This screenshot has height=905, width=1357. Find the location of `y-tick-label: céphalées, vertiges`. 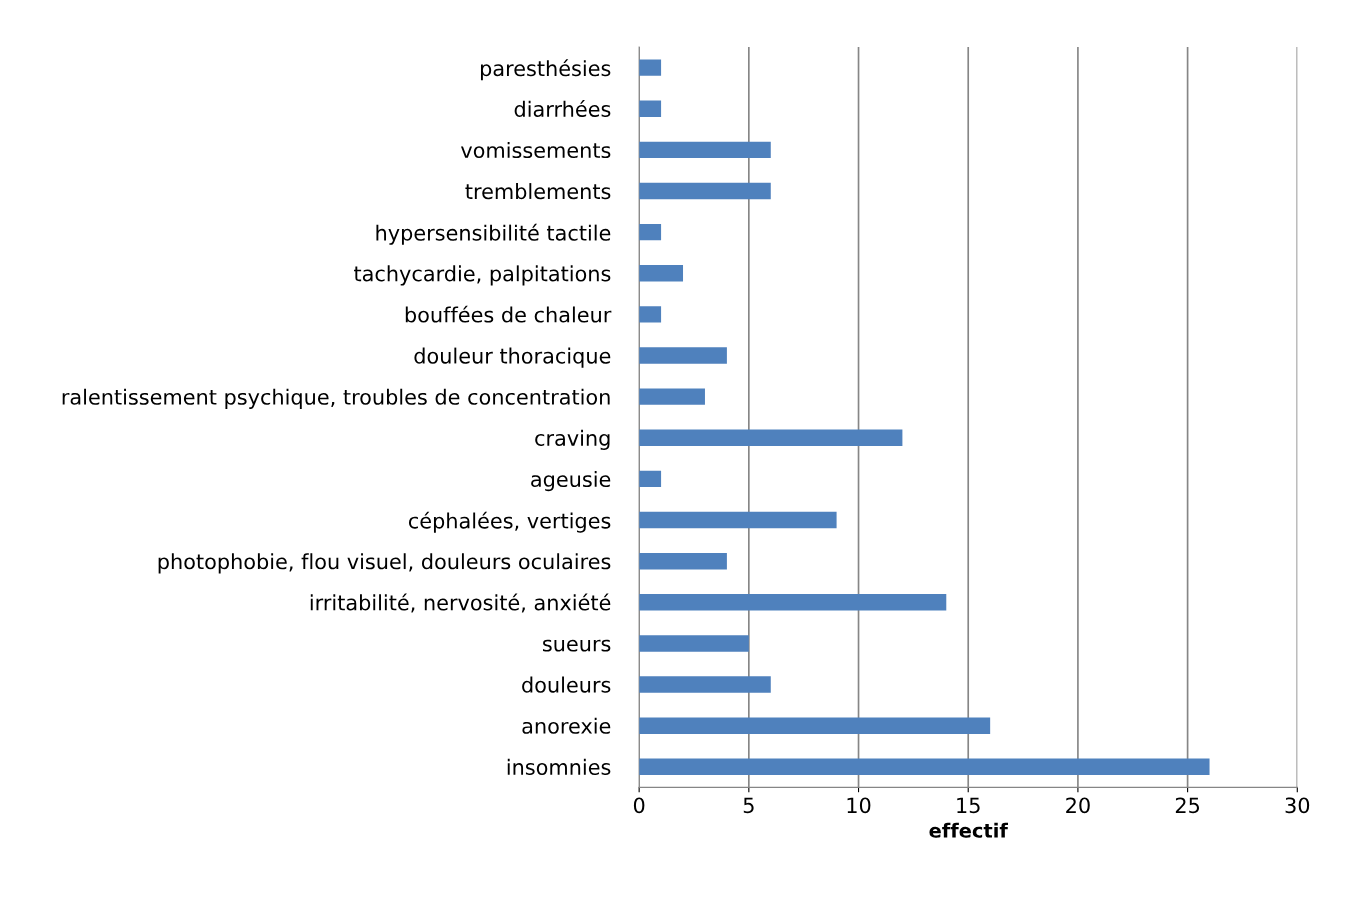

y-tick-label: céphalées, vertiges is located at coordinates (509, 522).